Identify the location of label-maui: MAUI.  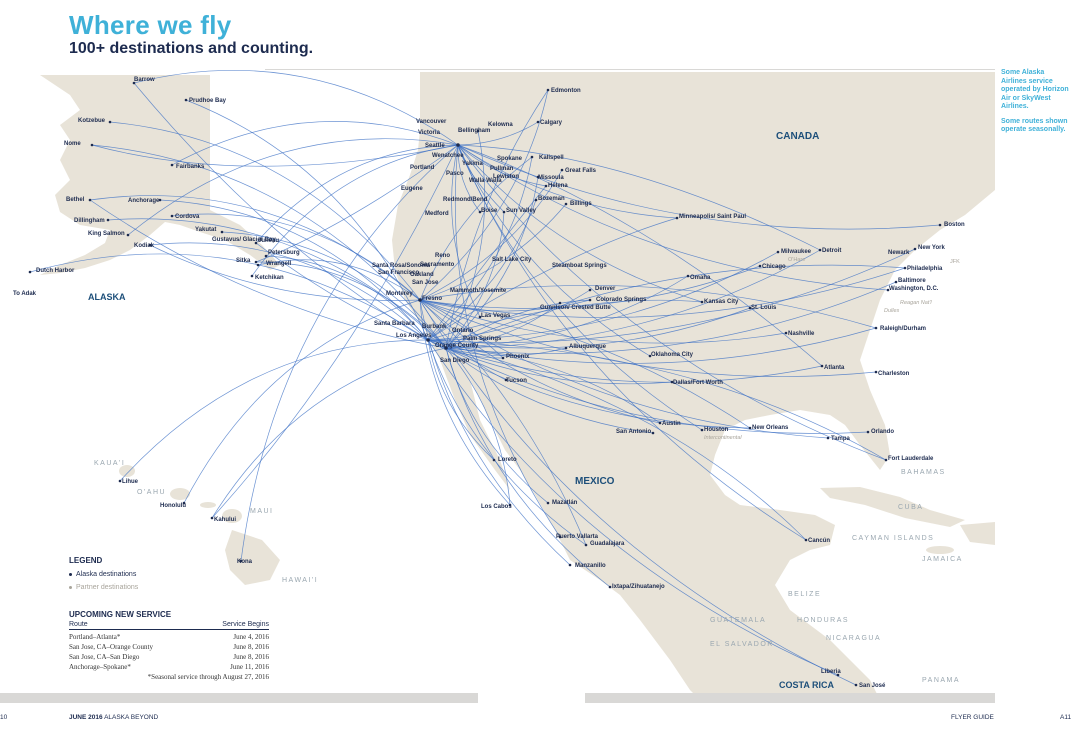
(262, 511).